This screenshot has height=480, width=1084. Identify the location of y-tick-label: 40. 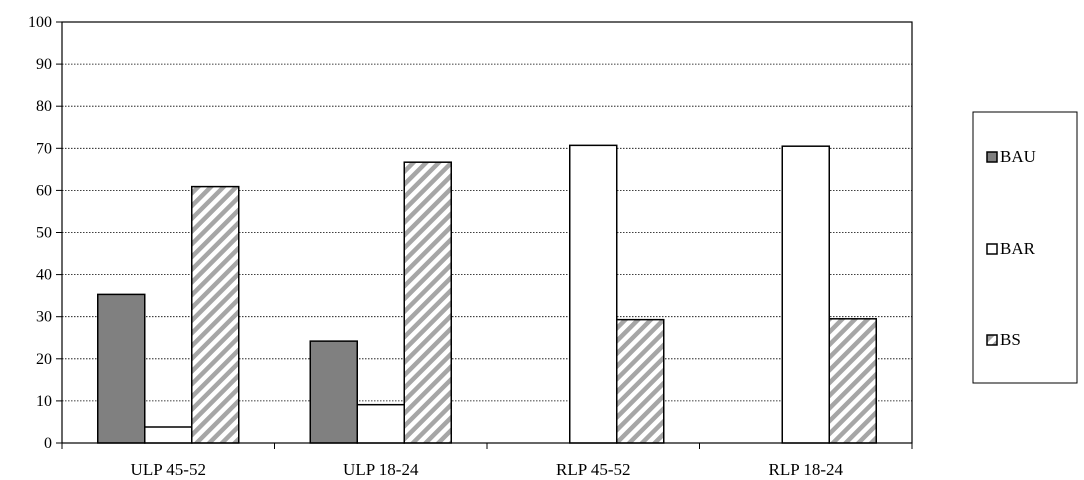
(44, 275).